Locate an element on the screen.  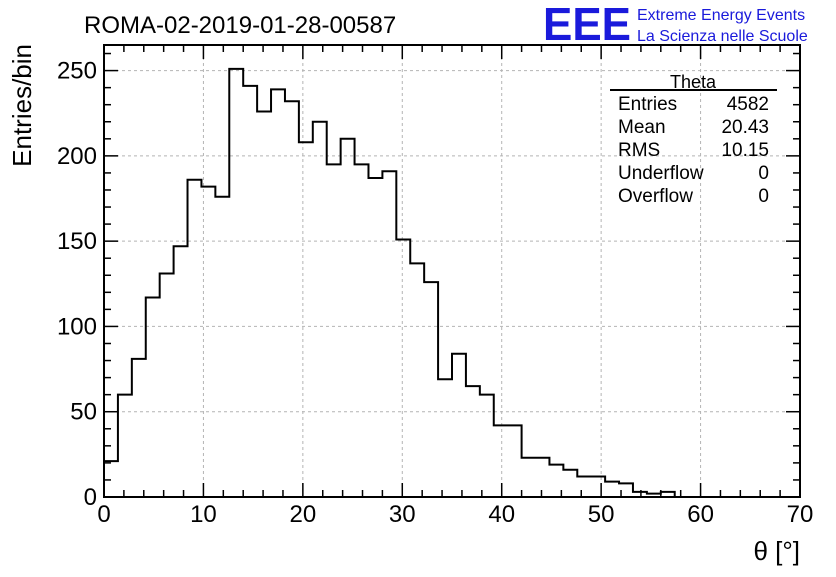
x-tick-label: 40 is located at coordinates (501, 514).